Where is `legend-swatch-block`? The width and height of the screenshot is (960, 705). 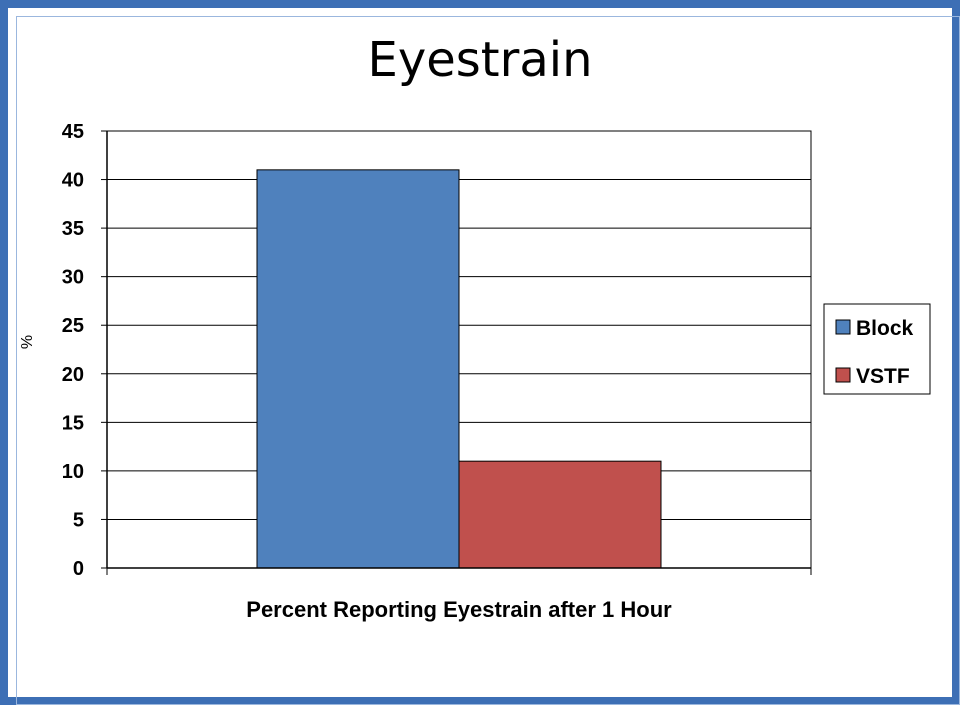 legend-swatch-block is located at coordinates (843, 327).